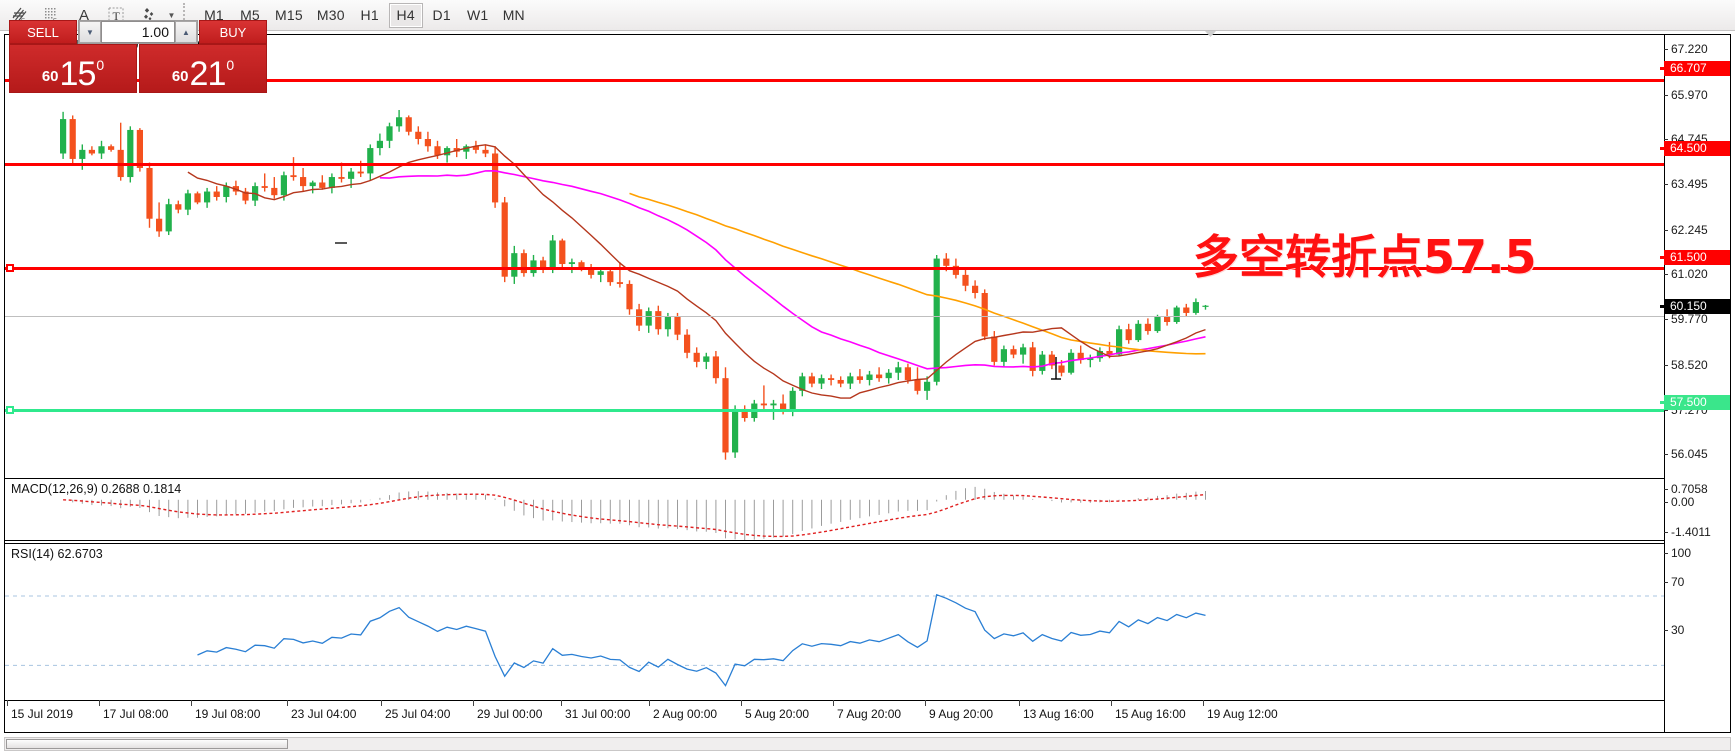 Image resolution: width=1735 pixels, height=751 pixels. Describe the element at coordinates (90, 32) in the screenshot. I see `volume-decrement-icon: ▼` at that location.